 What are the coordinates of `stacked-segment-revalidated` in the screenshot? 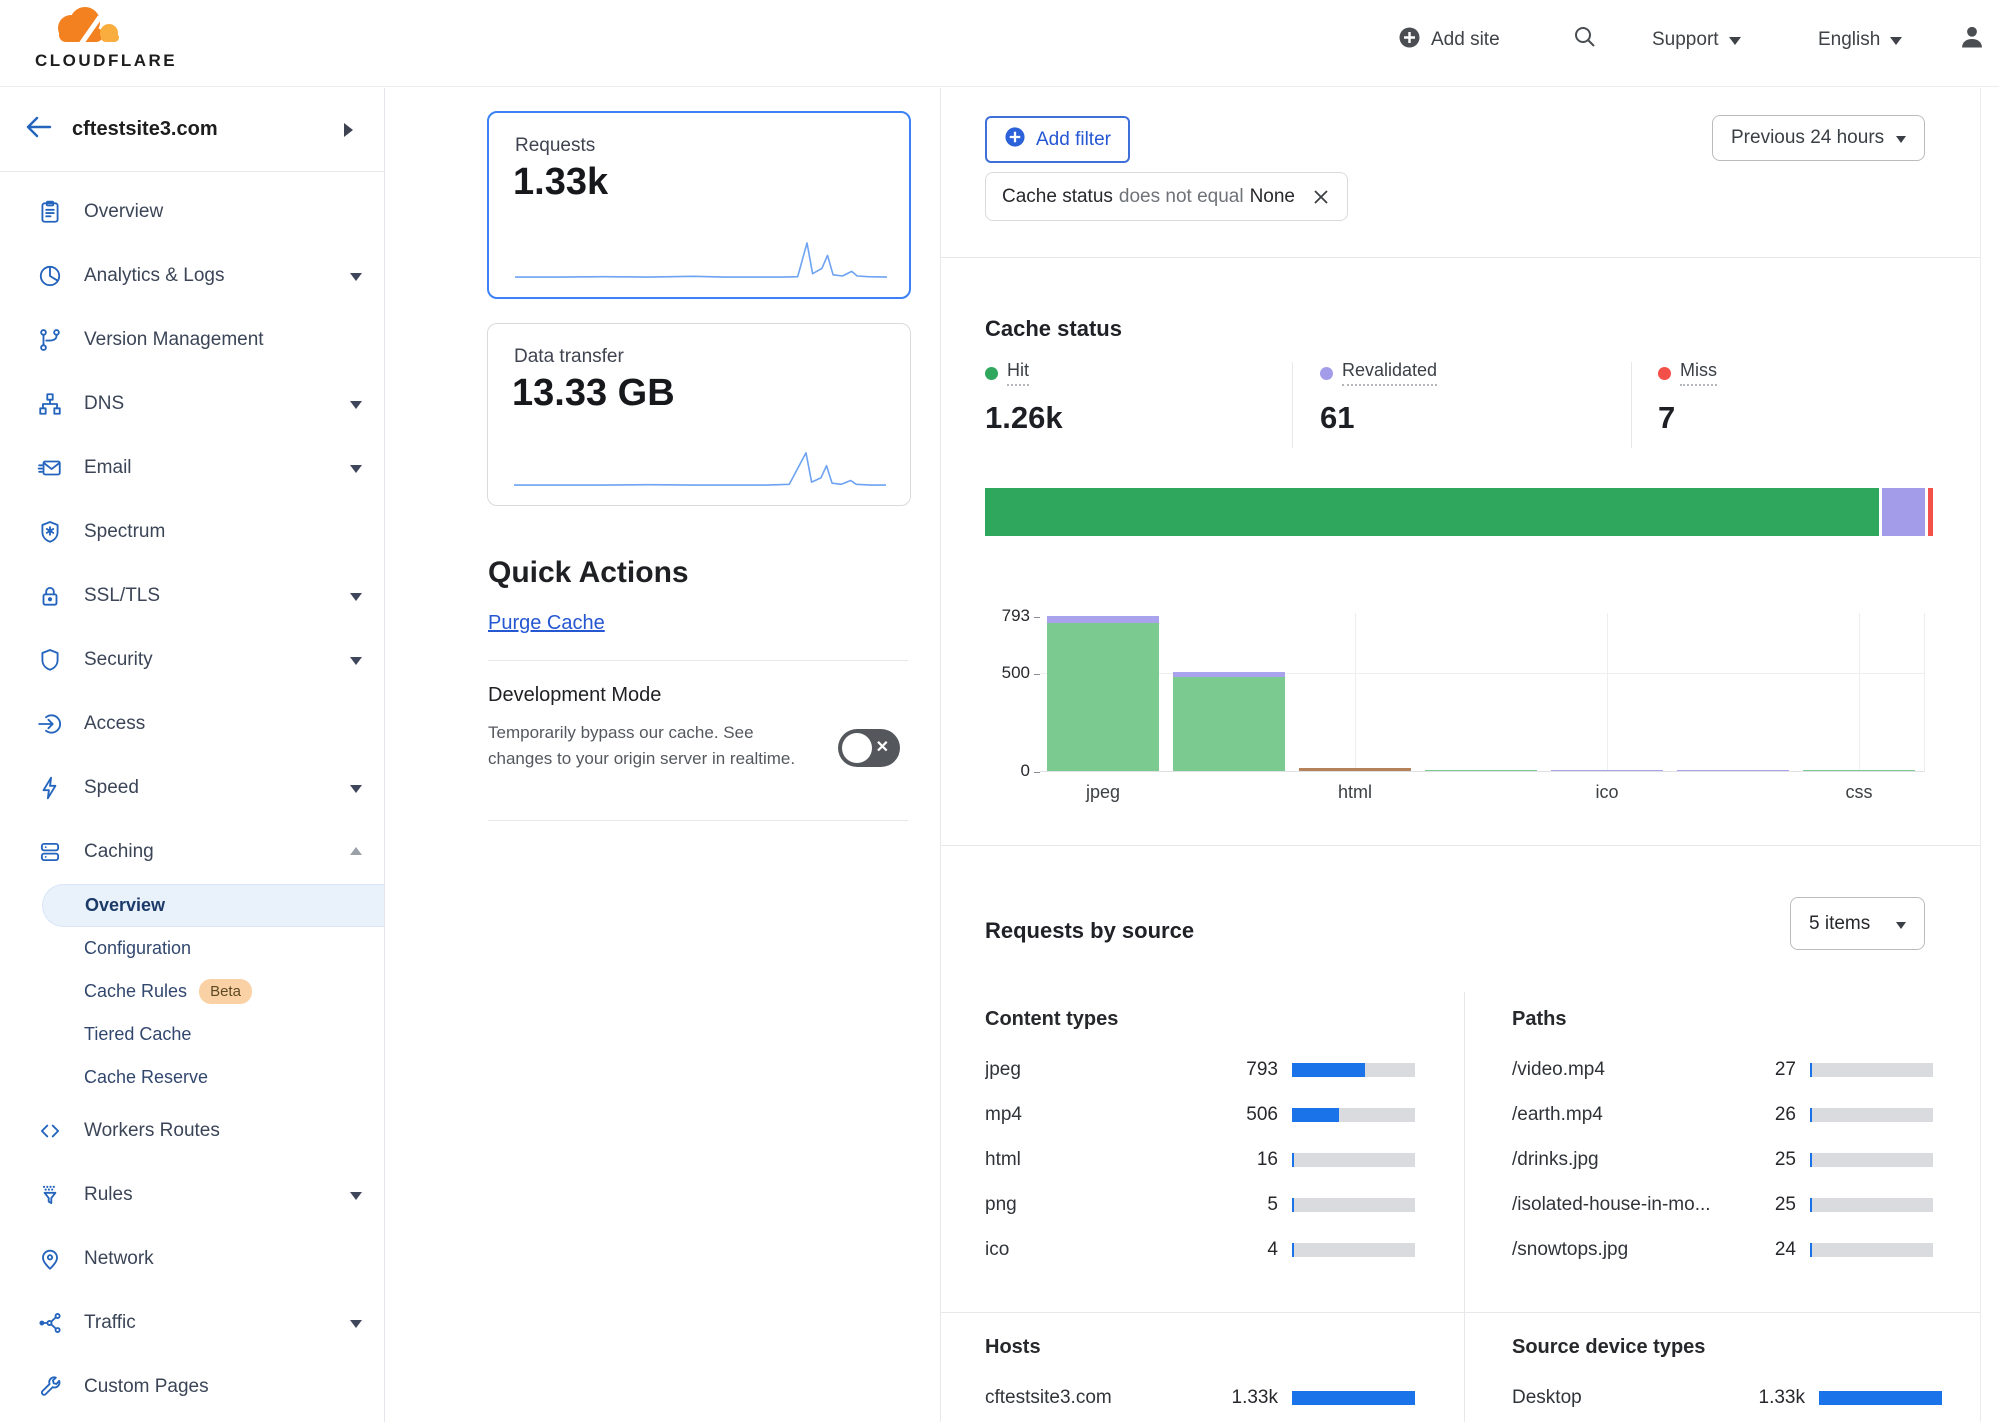 It's located at (1903, 512).